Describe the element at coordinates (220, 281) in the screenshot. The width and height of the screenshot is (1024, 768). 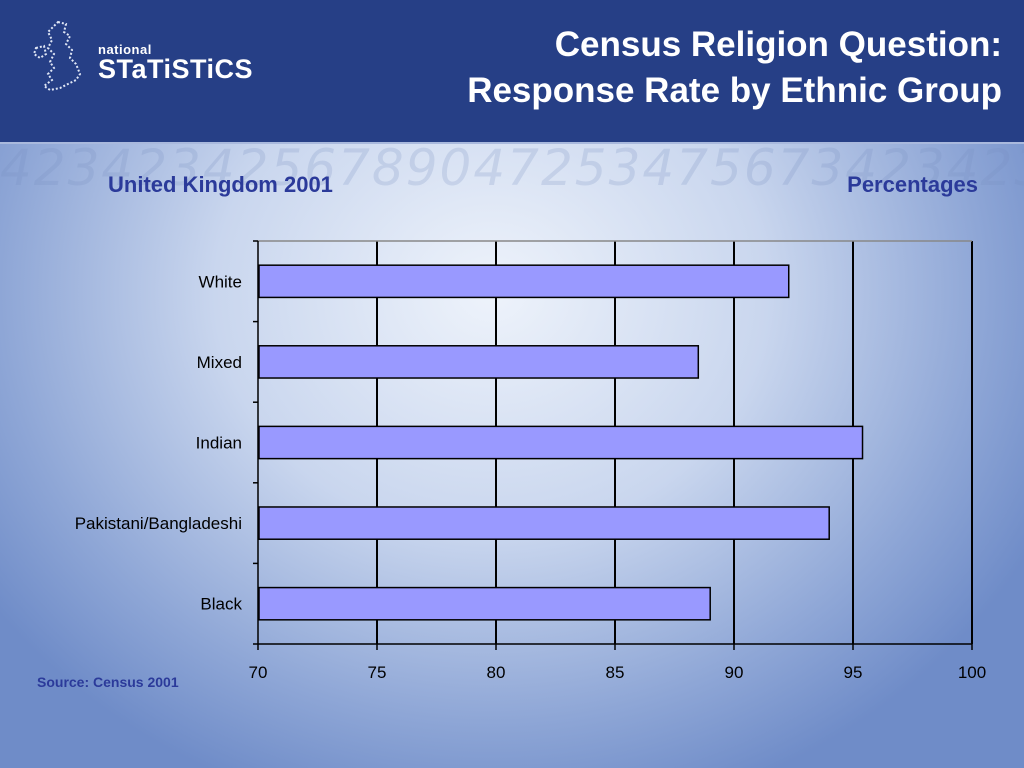
I see `category-label: White` at that location.